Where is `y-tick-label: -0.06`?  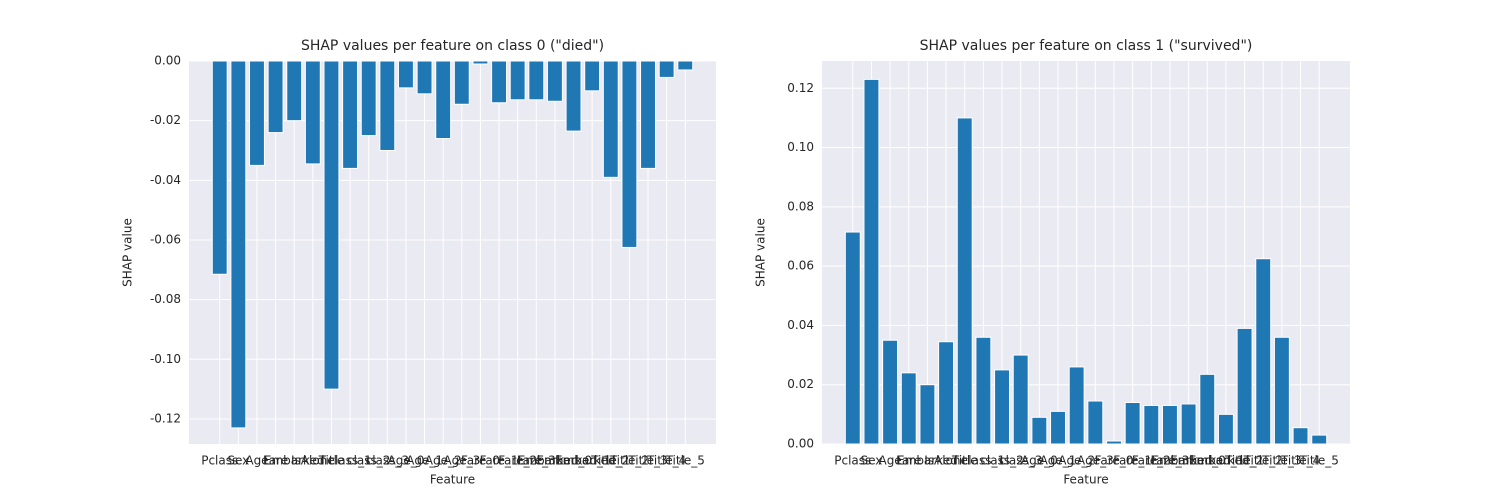
y-tick-label: -0.06 is located at coordinates (165, 239).